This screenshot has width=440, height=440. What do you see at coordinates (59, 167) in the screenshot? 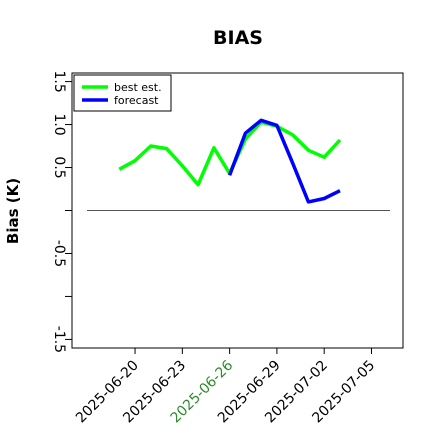
I see `y-tick-label: 0.5` at bounding box center [59, 167].